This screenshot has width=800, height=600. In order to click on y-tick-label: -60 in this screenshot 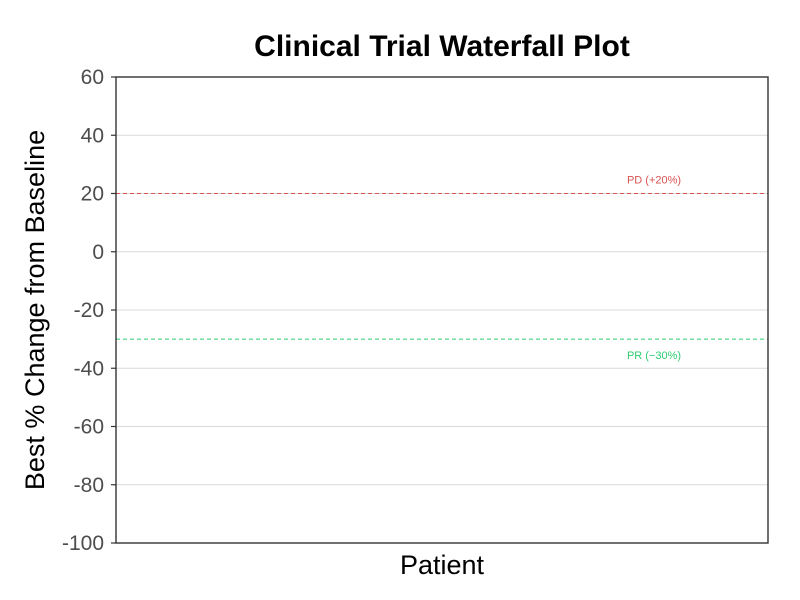, I will do `click(89, 427)`.